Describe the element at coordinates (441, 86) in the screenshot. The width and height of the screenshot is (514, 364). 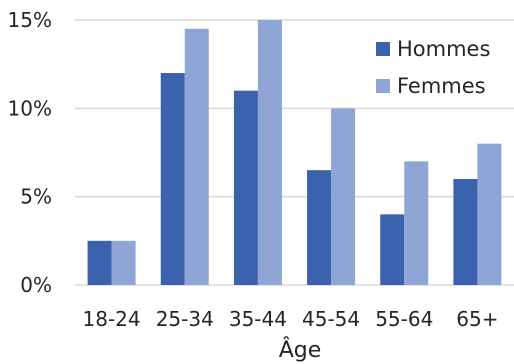
I see `legend-label-femmes: Femmes` at that location.